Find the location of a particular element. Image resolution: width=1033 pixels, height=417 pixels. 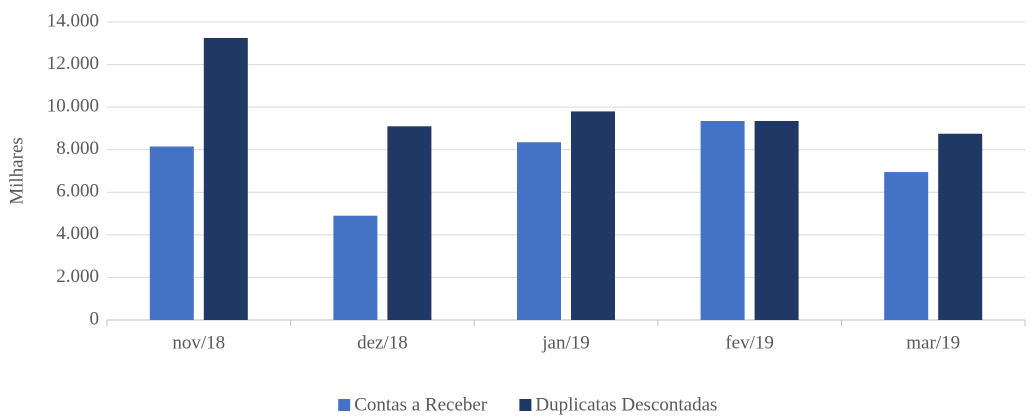

y-tick-label: 4.000 is located at coordinates (77, 233).